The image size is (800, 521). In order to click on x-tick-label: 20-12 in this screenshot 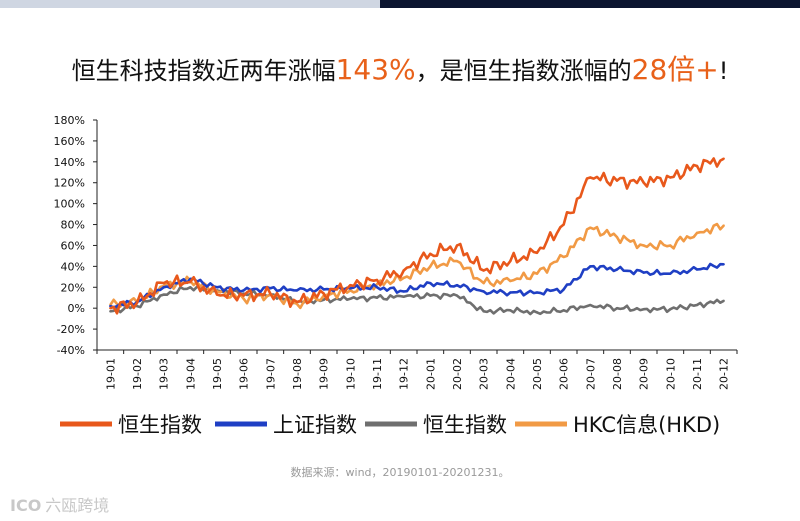, I will do `click(724, 374)`.